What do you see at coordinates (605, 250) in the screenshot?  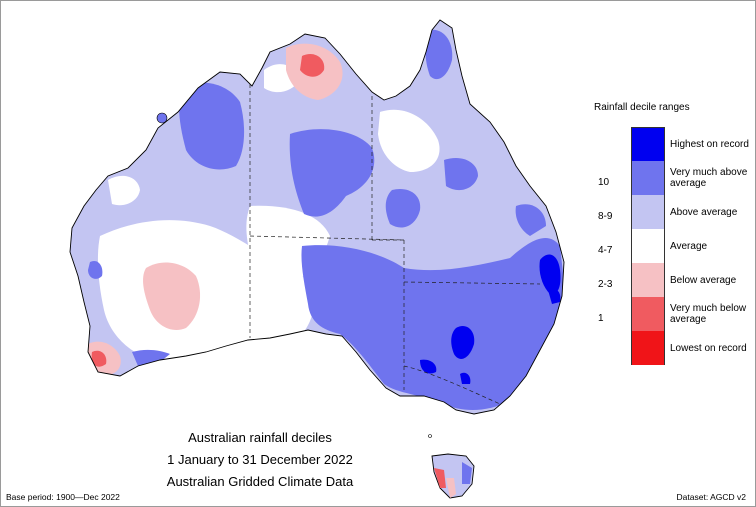 I see `legend-tick: 4-7` at bounding box center [605, 250].